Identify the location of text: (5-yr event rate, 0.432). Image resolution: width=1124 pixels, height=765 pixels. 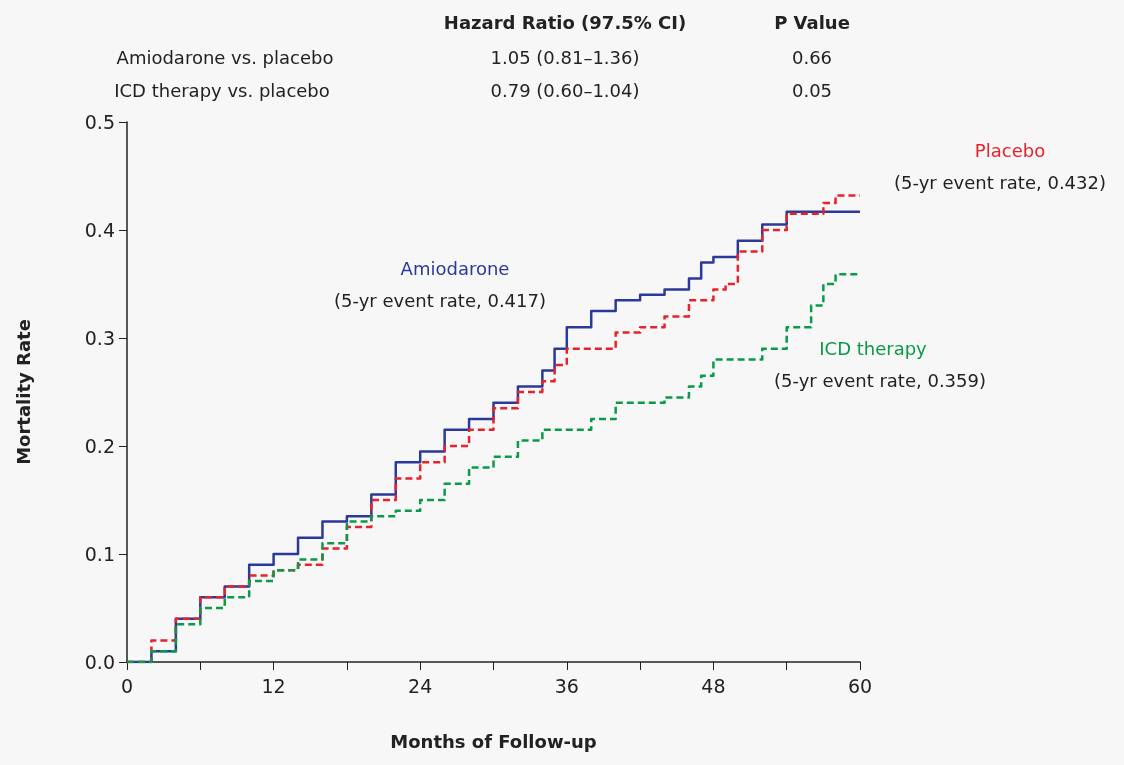
(1000, 182).